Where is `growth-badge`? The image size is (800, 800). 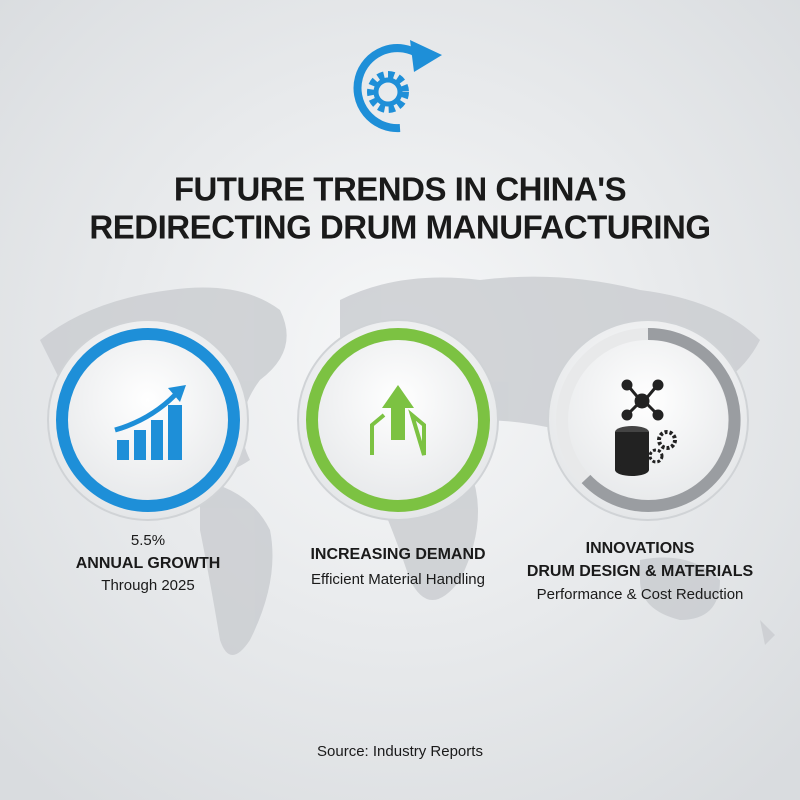 growth-badge is located at coordinates (148, 420).